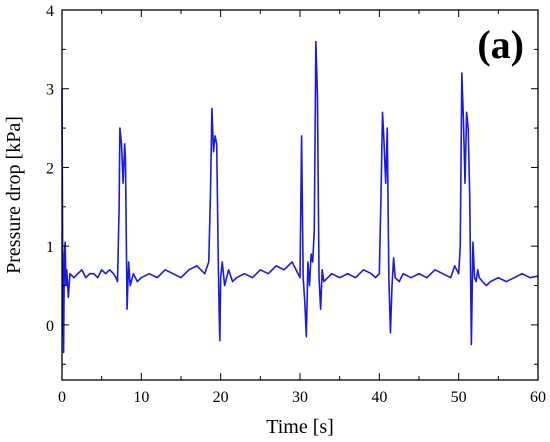  Describe the element at coordinates (500, 44) in the screenshot. I see `panel-label: (a)` at that location.